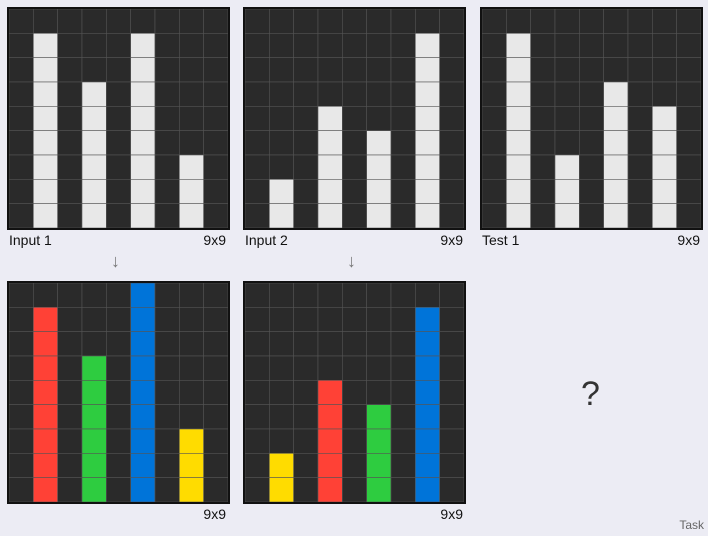  What do you see at coordinates (501, 240) in the screenshot?
I see `test-1-label: Test 1` at bounding box center [501, 240].